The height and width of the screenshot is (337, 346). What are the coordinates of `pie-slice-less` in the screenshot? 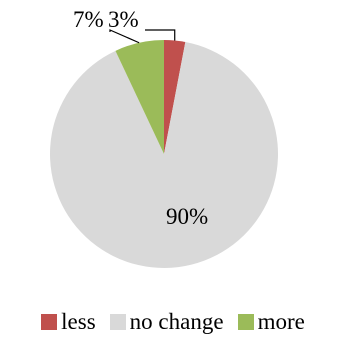 It's located at (175, 97).